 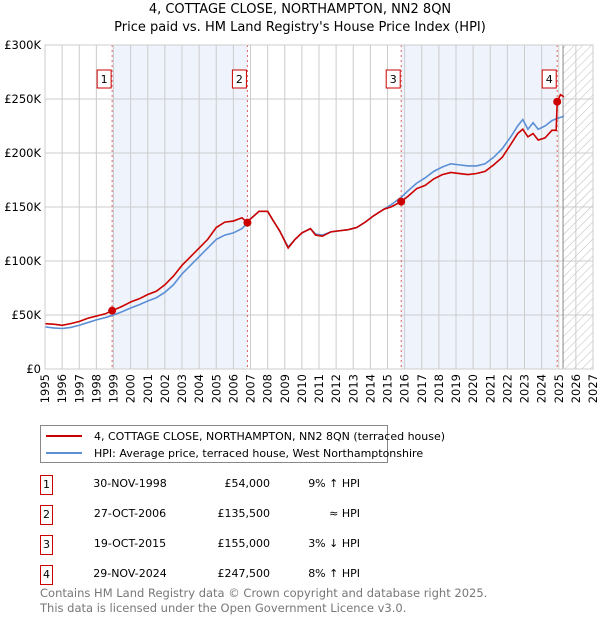 I want to click on sale-hpi-compare: 3% ↓ HPI, so click(x=334, y=543).